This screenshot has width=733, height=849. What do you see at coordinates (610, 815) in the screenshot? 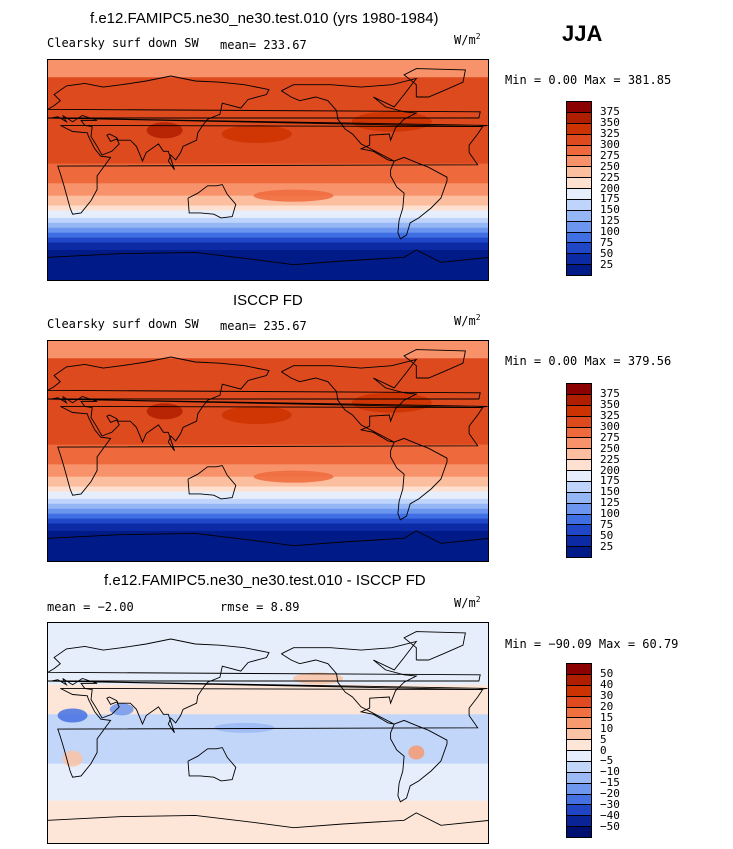
I see `colorbar-level-label: −40` at bounding box center [610, 815].